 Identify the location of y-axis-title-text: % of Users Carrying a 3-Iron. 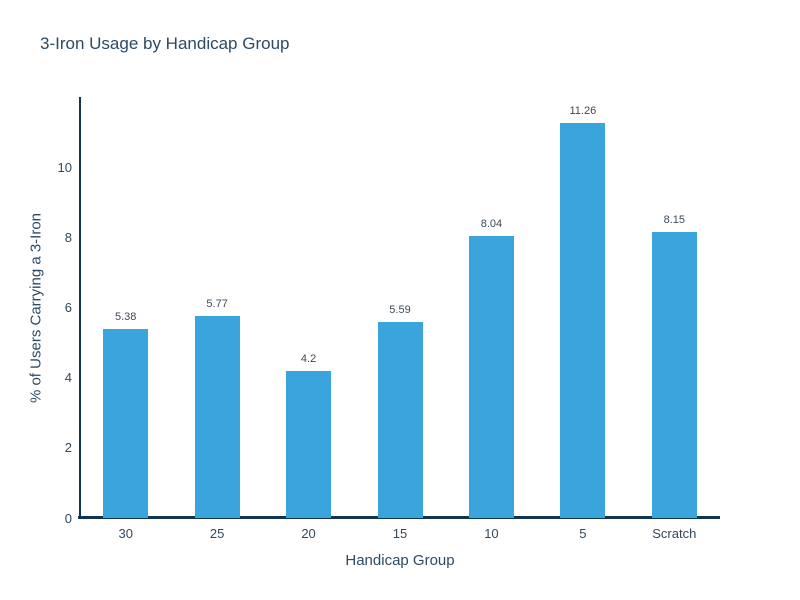
(36, 308).